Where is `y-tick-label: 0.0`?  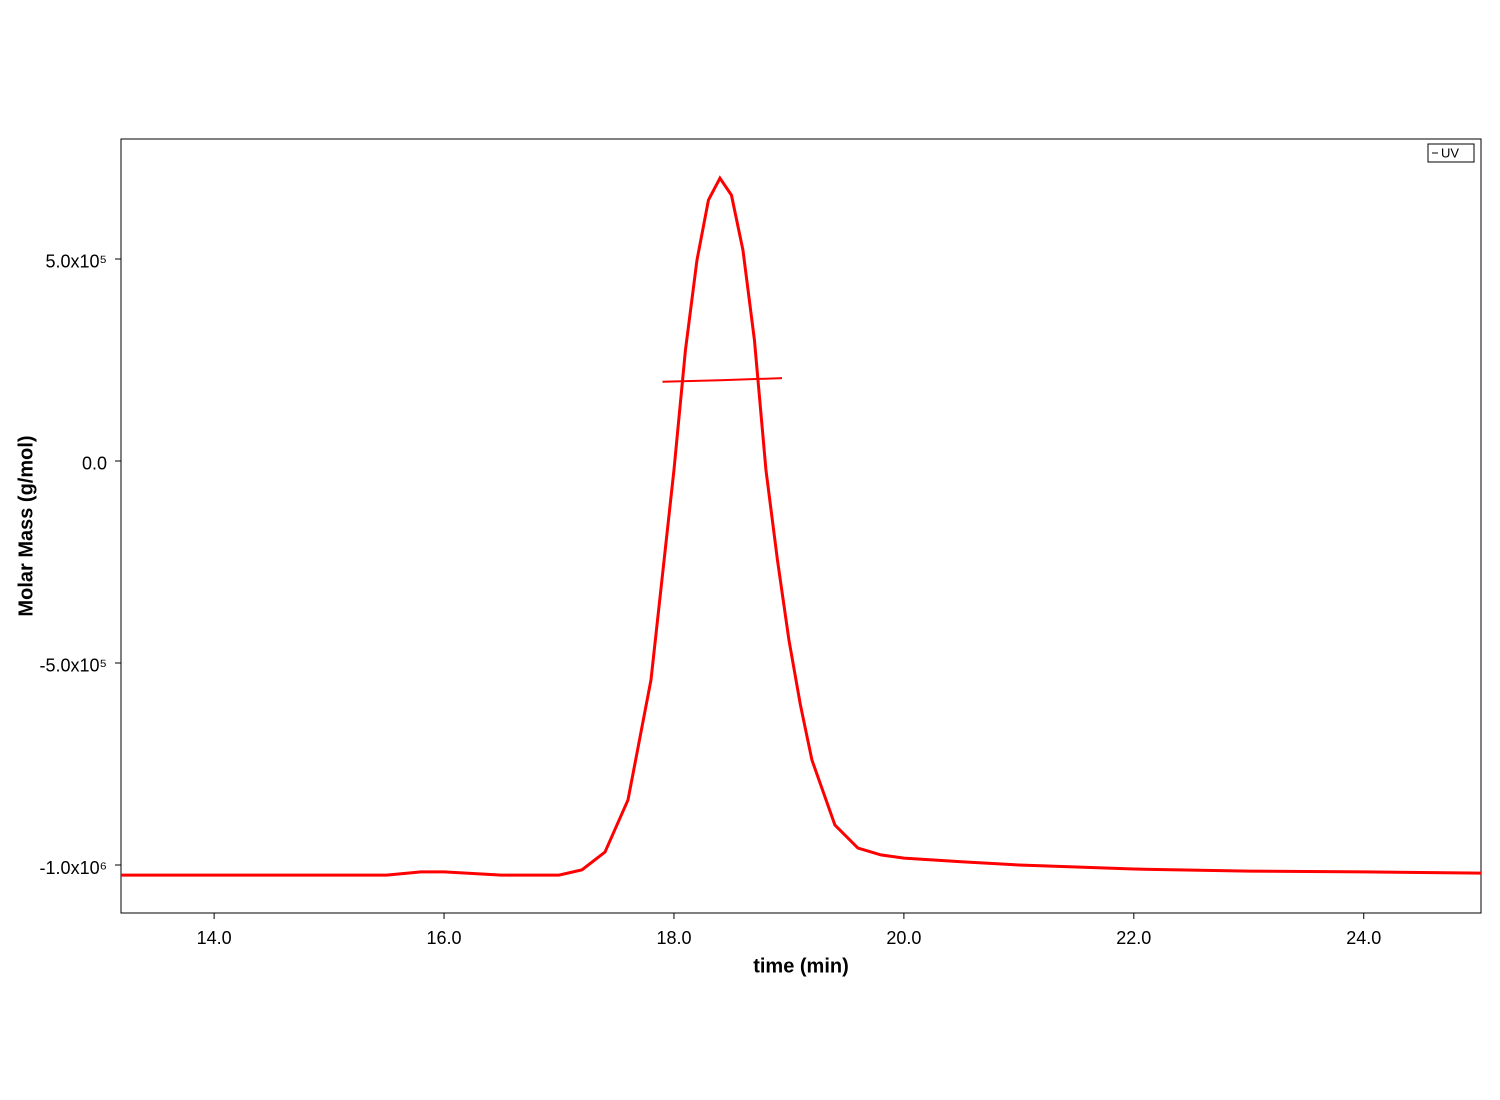 y-tick-label: 0.0 is located at coordinates (94, 464).